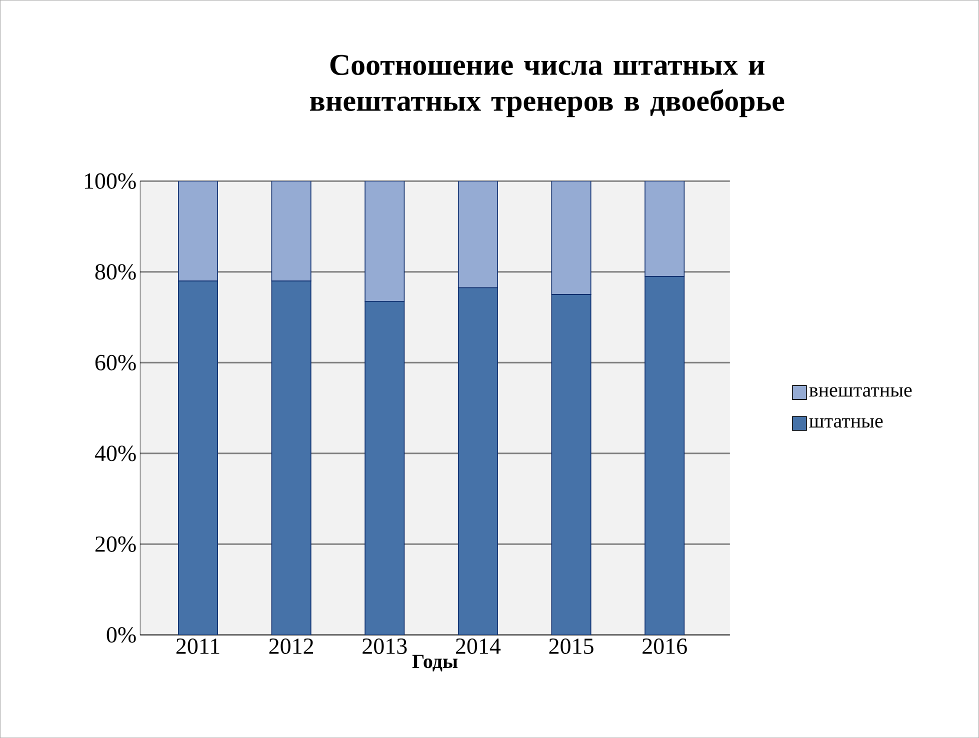 The height and width of the screenshot is (738, 979). What do you see at coordinates (478, 646) in the screenshot?
I see `x-tick-label: 2014` at bounding box center [478, 646].